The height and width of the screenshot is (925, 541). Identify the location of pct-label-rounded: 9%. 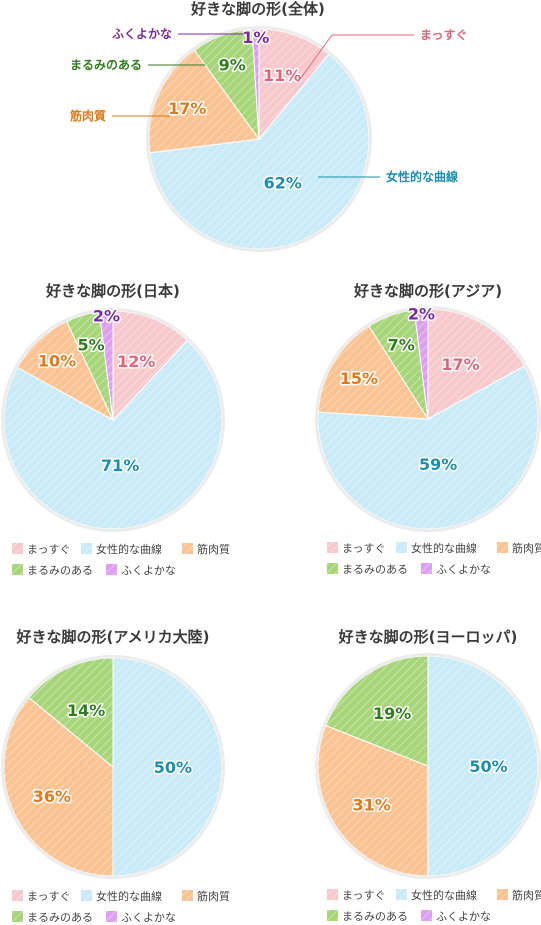
(232, 65).